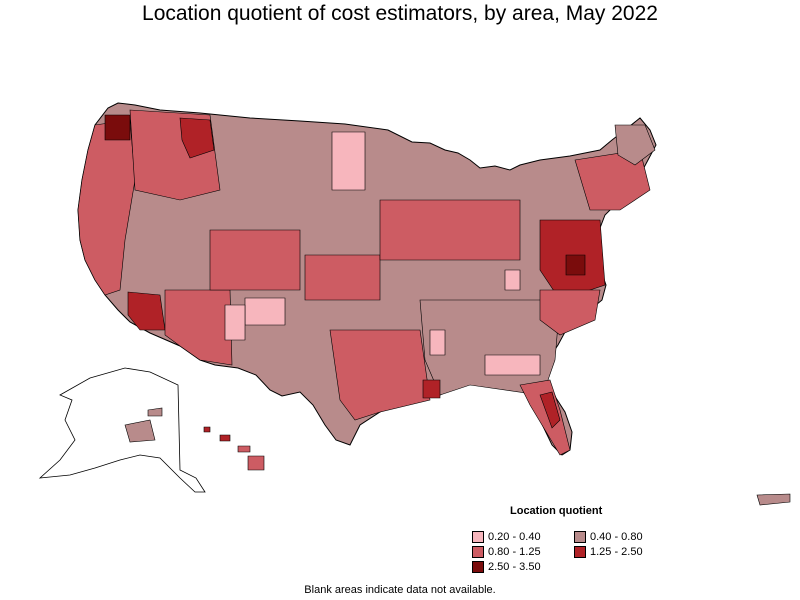 This screenshot has width=800, height=600. I want to click on region-arizona, so click(198, 327).